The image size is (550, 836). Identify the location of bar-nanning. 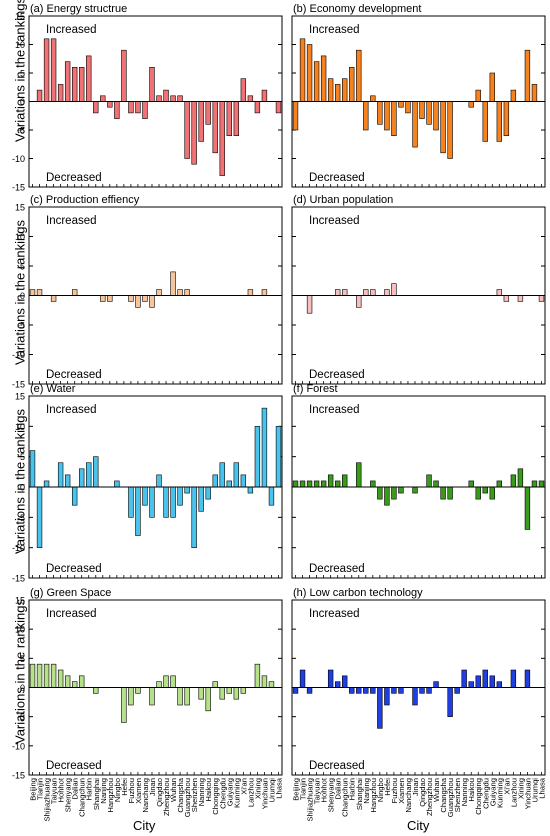
(201, 121).